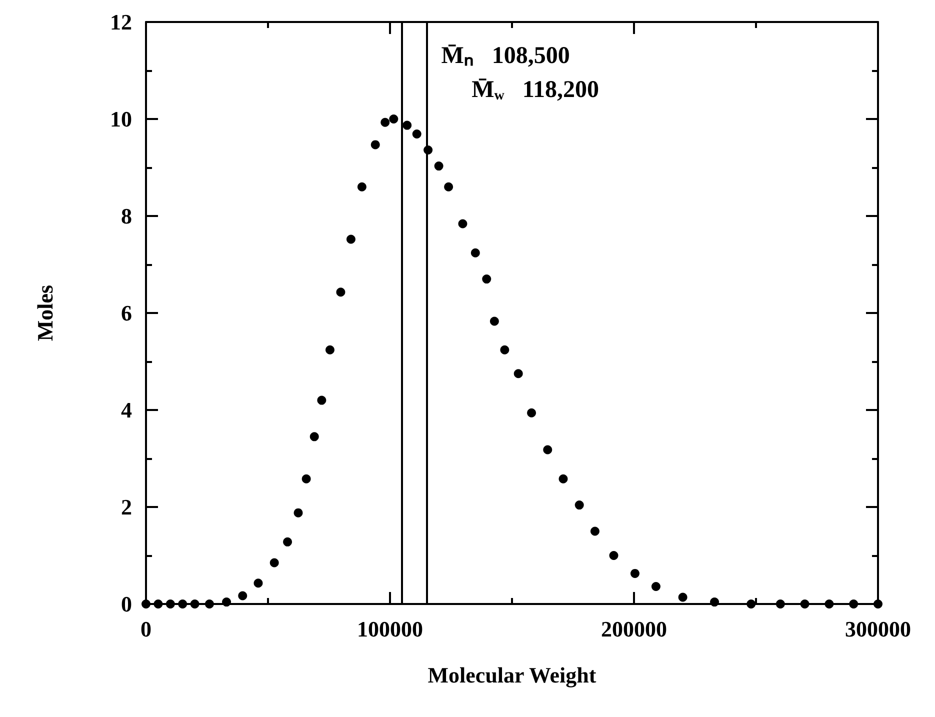 This screenshot has width=935, height=717. What do you see at coordinates (634, 629) in the screenshot?
I see `x-tick-label: 200000` at bounding box center [634, 629].